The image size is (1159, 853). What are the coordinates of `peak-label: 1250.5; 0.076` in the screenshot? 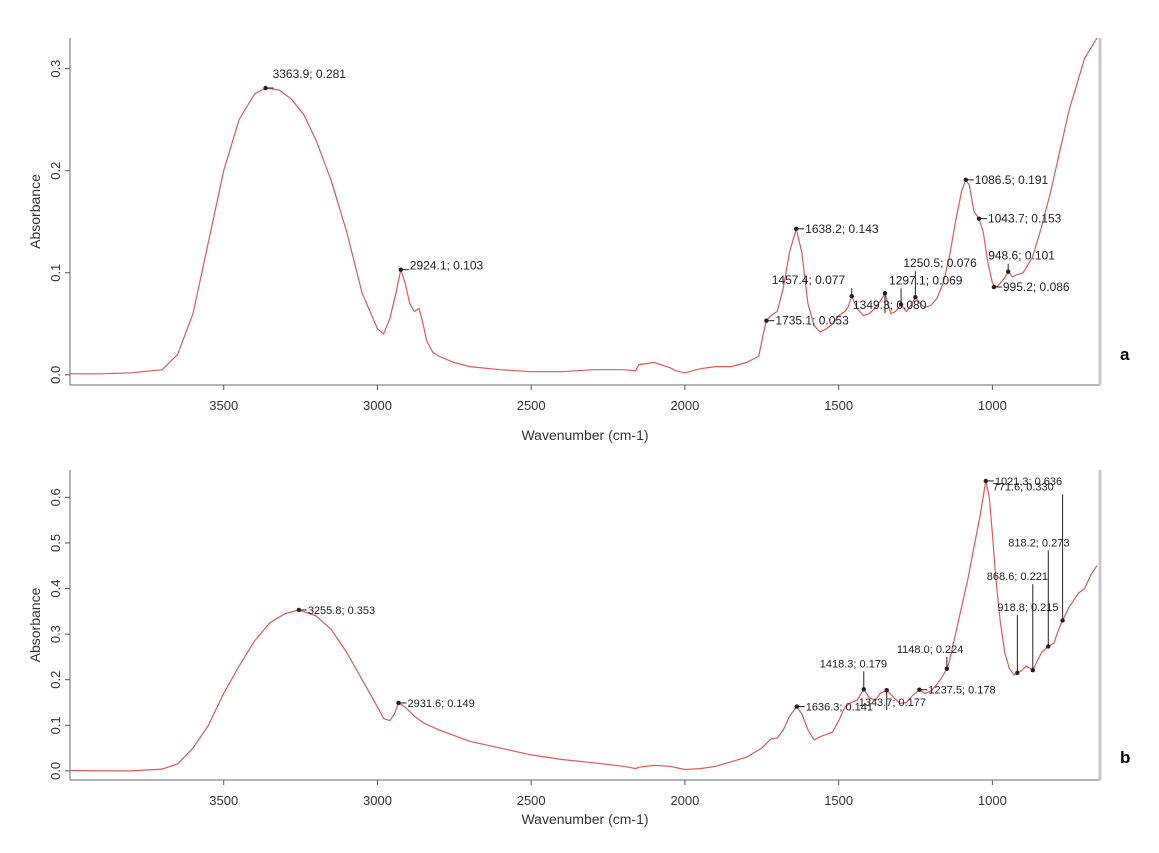 It's located at (940, 263).